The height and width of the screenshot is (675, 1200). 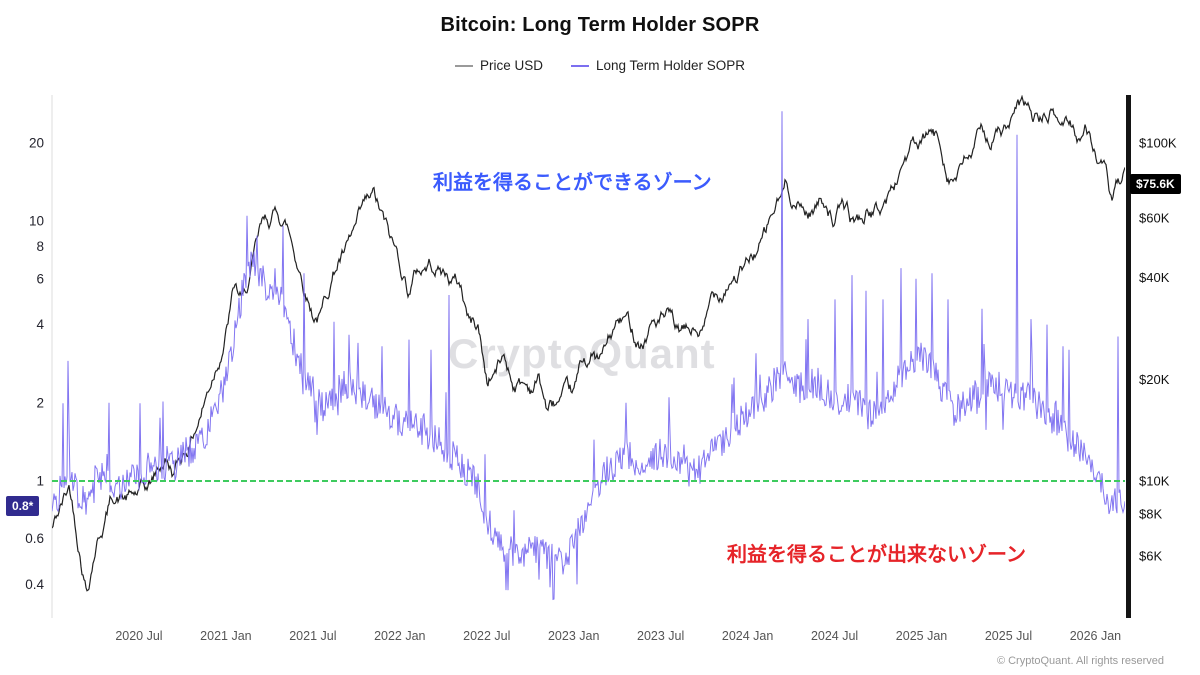 I want to click on right-axis-tick-label: $100K, so click(x=1158, y=143).